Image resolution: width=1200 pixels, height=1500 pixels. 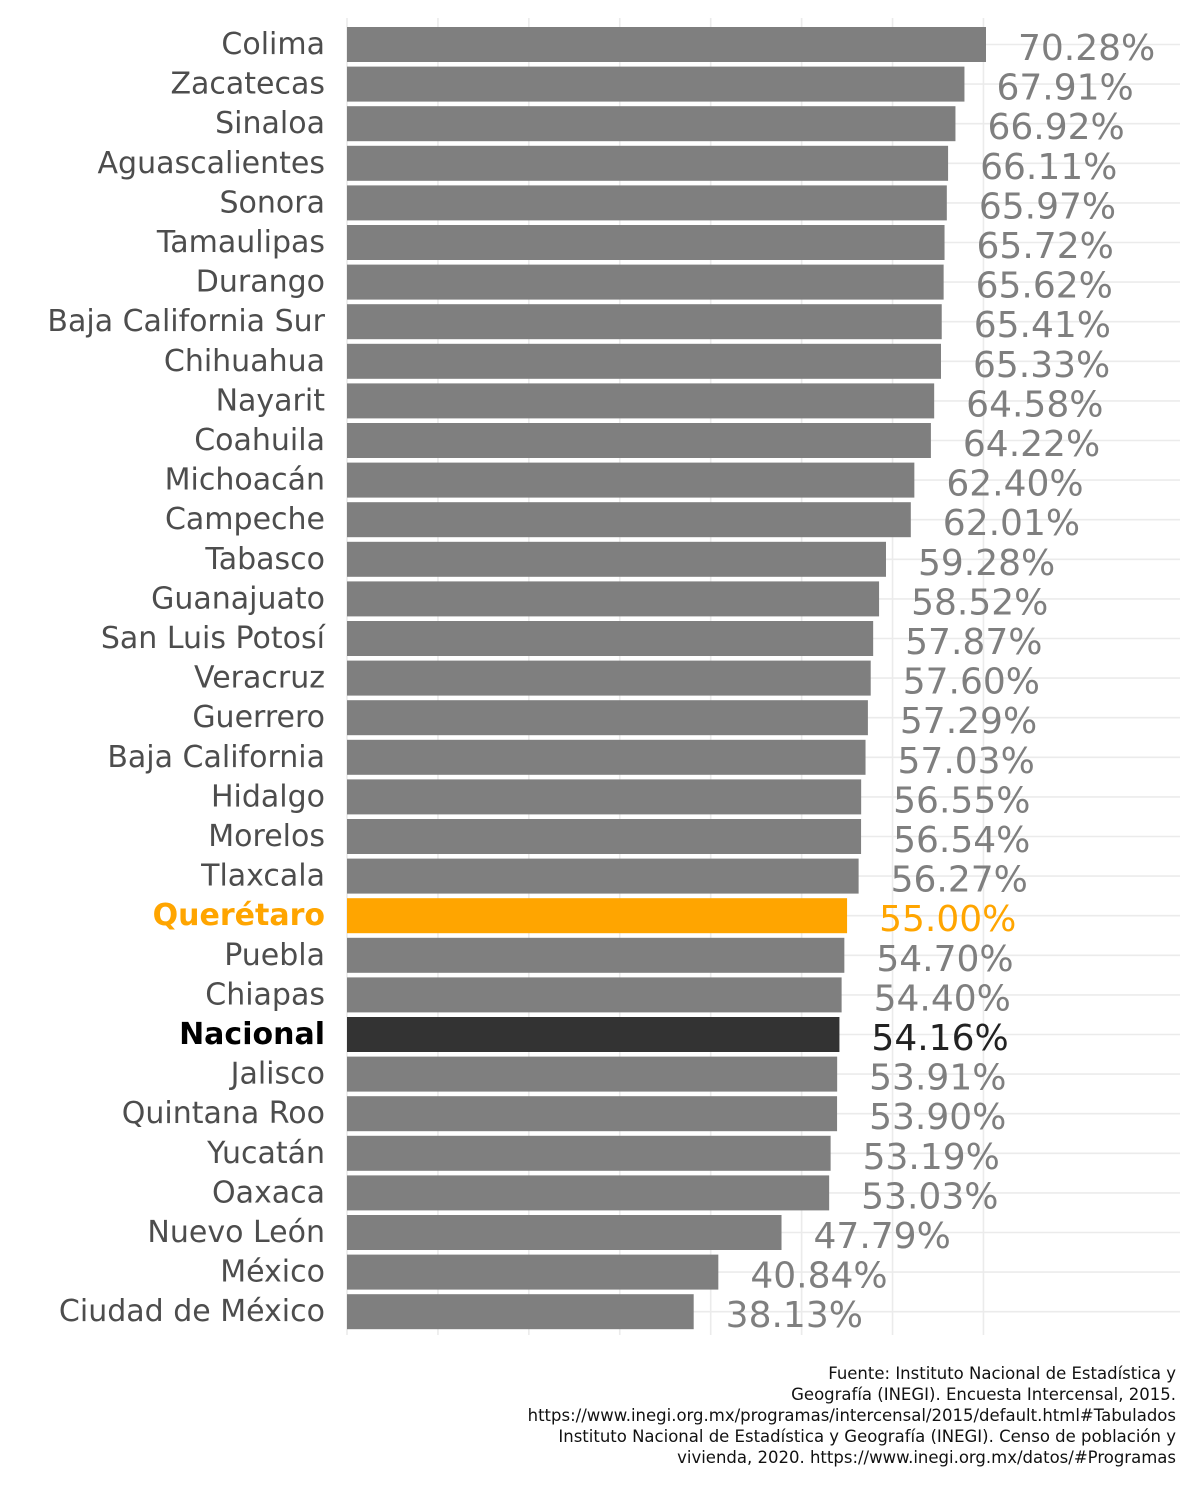 I want to click on category-label: Tabasco, so click(x=264, y=559).